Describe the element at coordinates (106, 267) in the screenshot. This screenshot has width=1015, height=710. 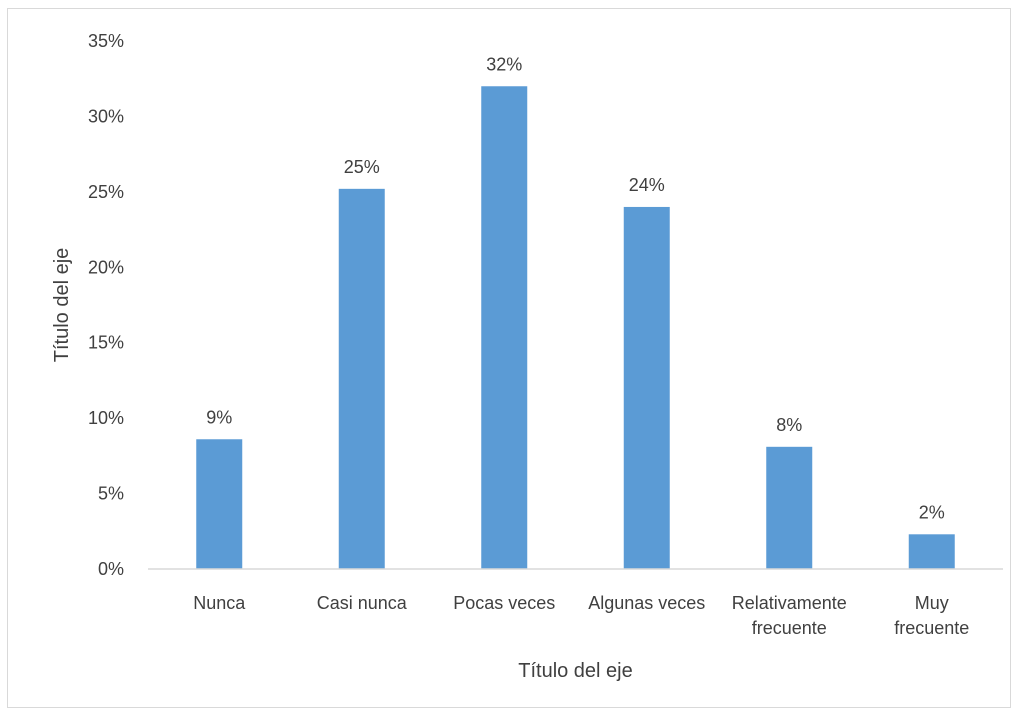
I see `y-tick-label: 20%` at that location.